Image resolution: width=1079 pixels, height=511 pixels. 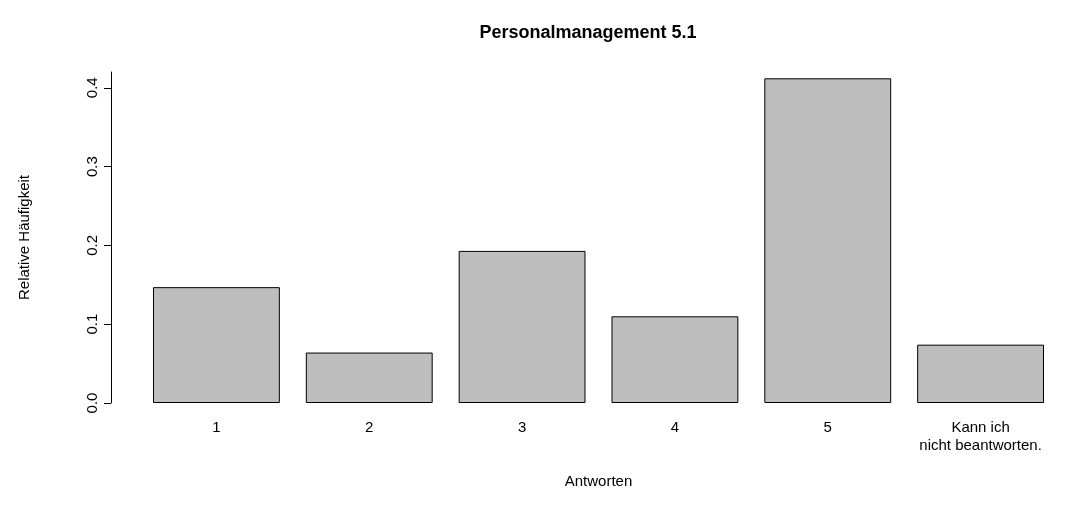 I want to click on y-tick-label: 0.1, so click(x=91, y=324).